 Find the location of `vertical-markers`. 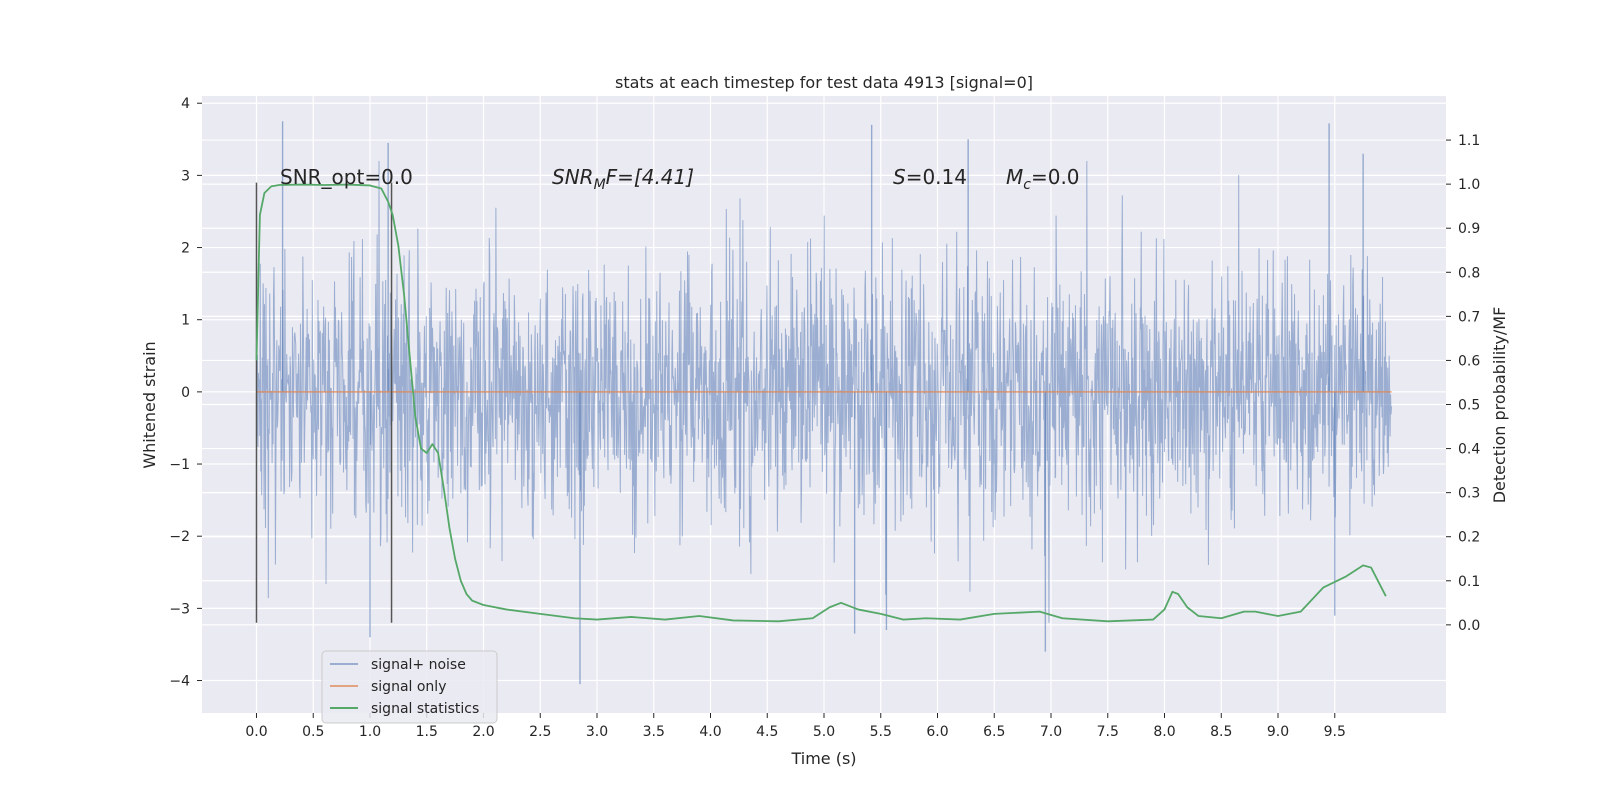

vertical-markers is located at coordinates (324, 402).